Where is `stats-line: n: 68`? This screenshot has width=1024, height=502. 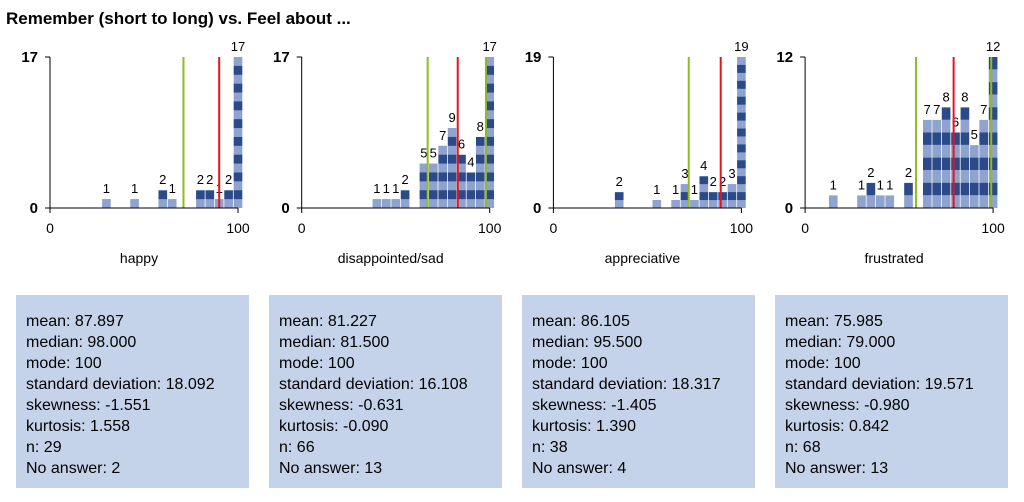
stats-line: n: 68 is located at coordinates (803, 447).